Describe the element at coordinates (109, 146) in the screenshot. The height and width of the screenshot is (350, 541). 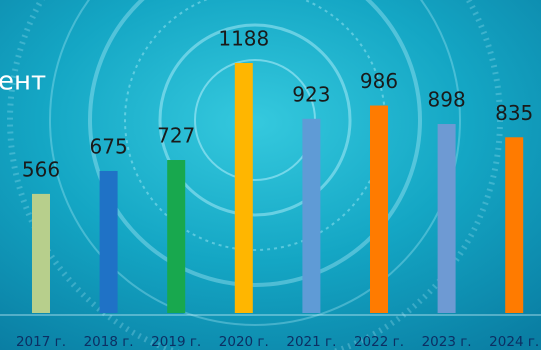
I see `value-label: 675` at that location.